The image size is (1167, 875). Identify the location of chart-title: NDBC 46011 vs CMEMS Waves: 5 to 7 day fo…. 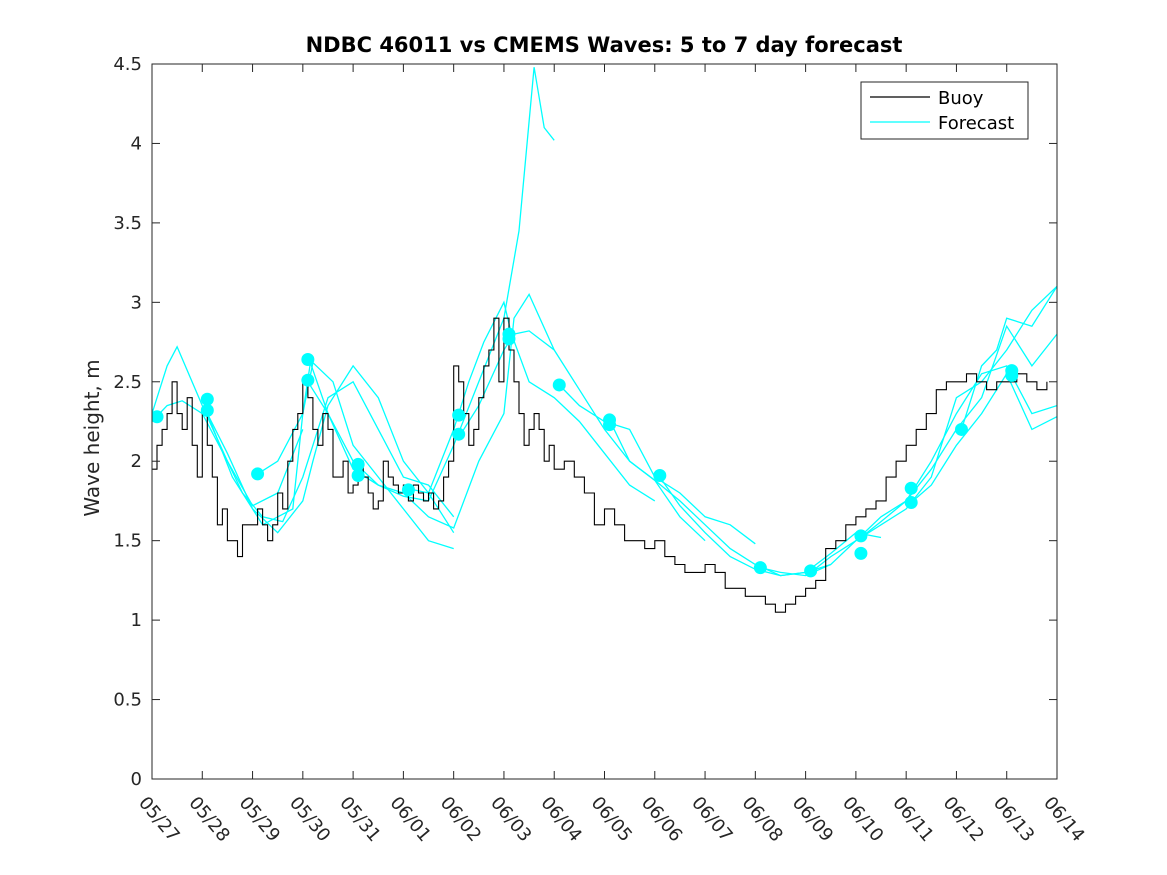
(604, 45).